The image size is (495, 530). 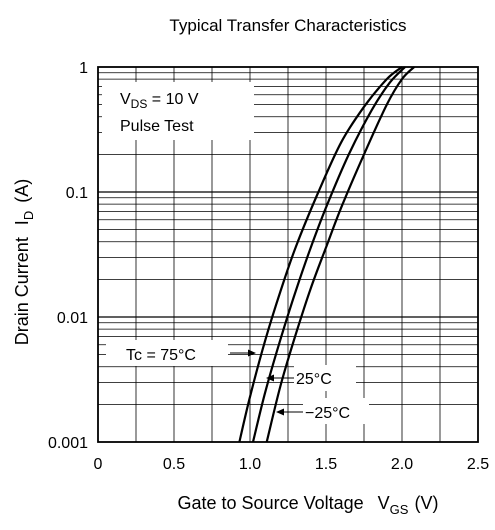 I want to click on label-m25: −25°C, so click(x=327, y=413).